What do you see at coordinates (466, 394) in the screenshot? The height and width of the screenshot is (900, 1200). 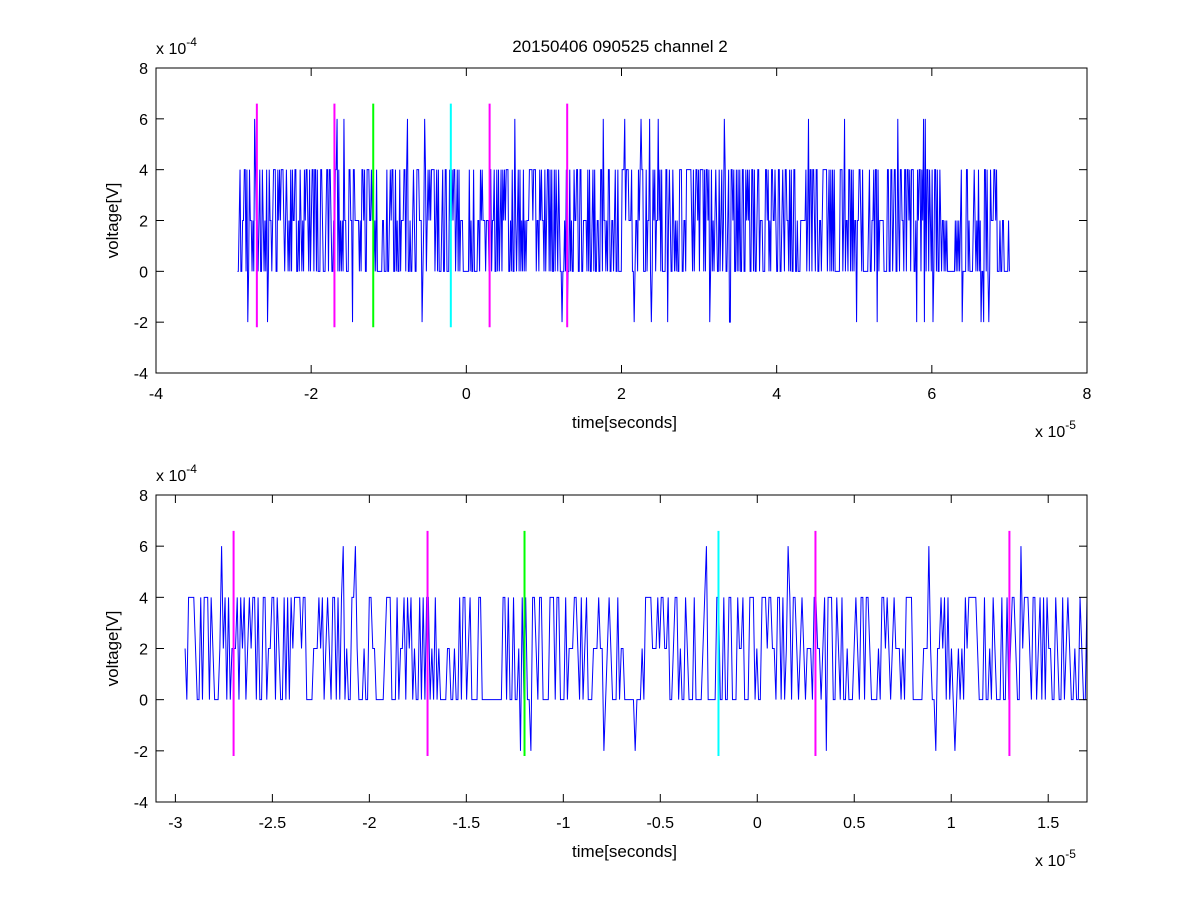 I see `top-x-tick-label: 0` at bounding box center [466, 394].